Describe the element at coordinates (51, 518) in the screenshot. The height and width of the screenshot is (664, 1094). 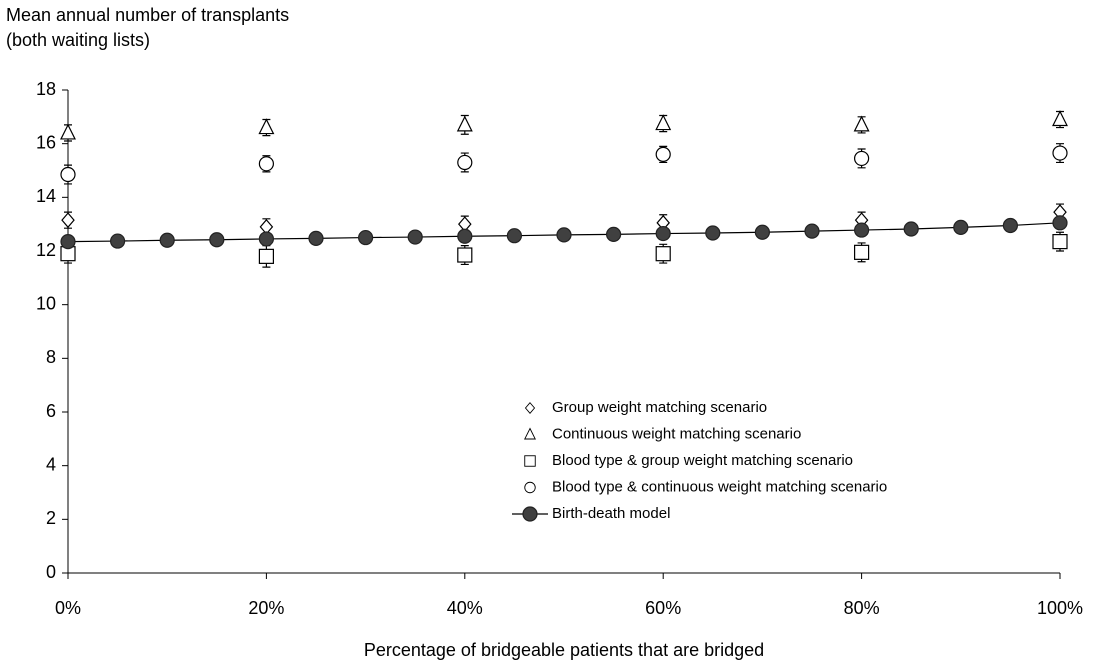
I see `y-tick-label: 2` at that location.